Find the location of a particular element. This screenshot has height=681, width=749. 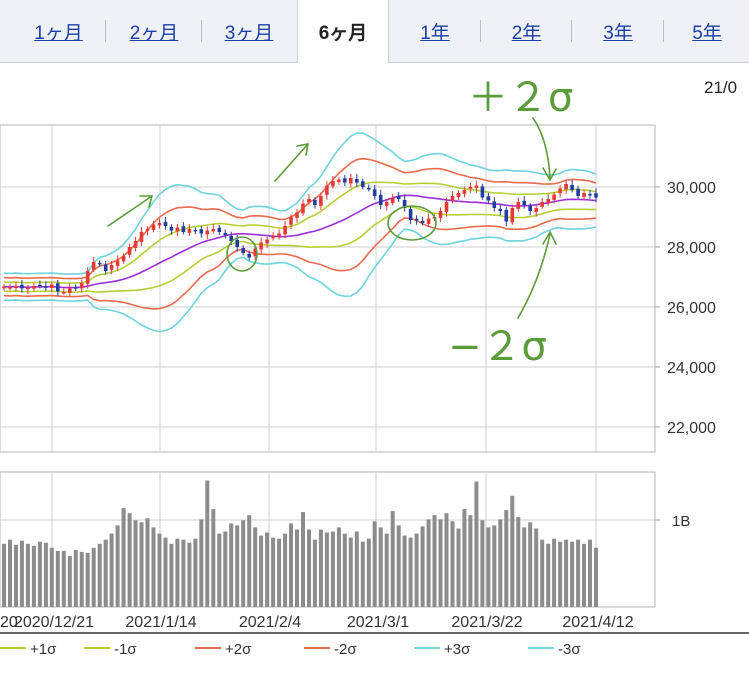

period-tab-bar: 1ヶ月 2ヶ月 3ヶ月 6ヶ月 1年 2年 3年 5年 is located at coordinates (374, 31).